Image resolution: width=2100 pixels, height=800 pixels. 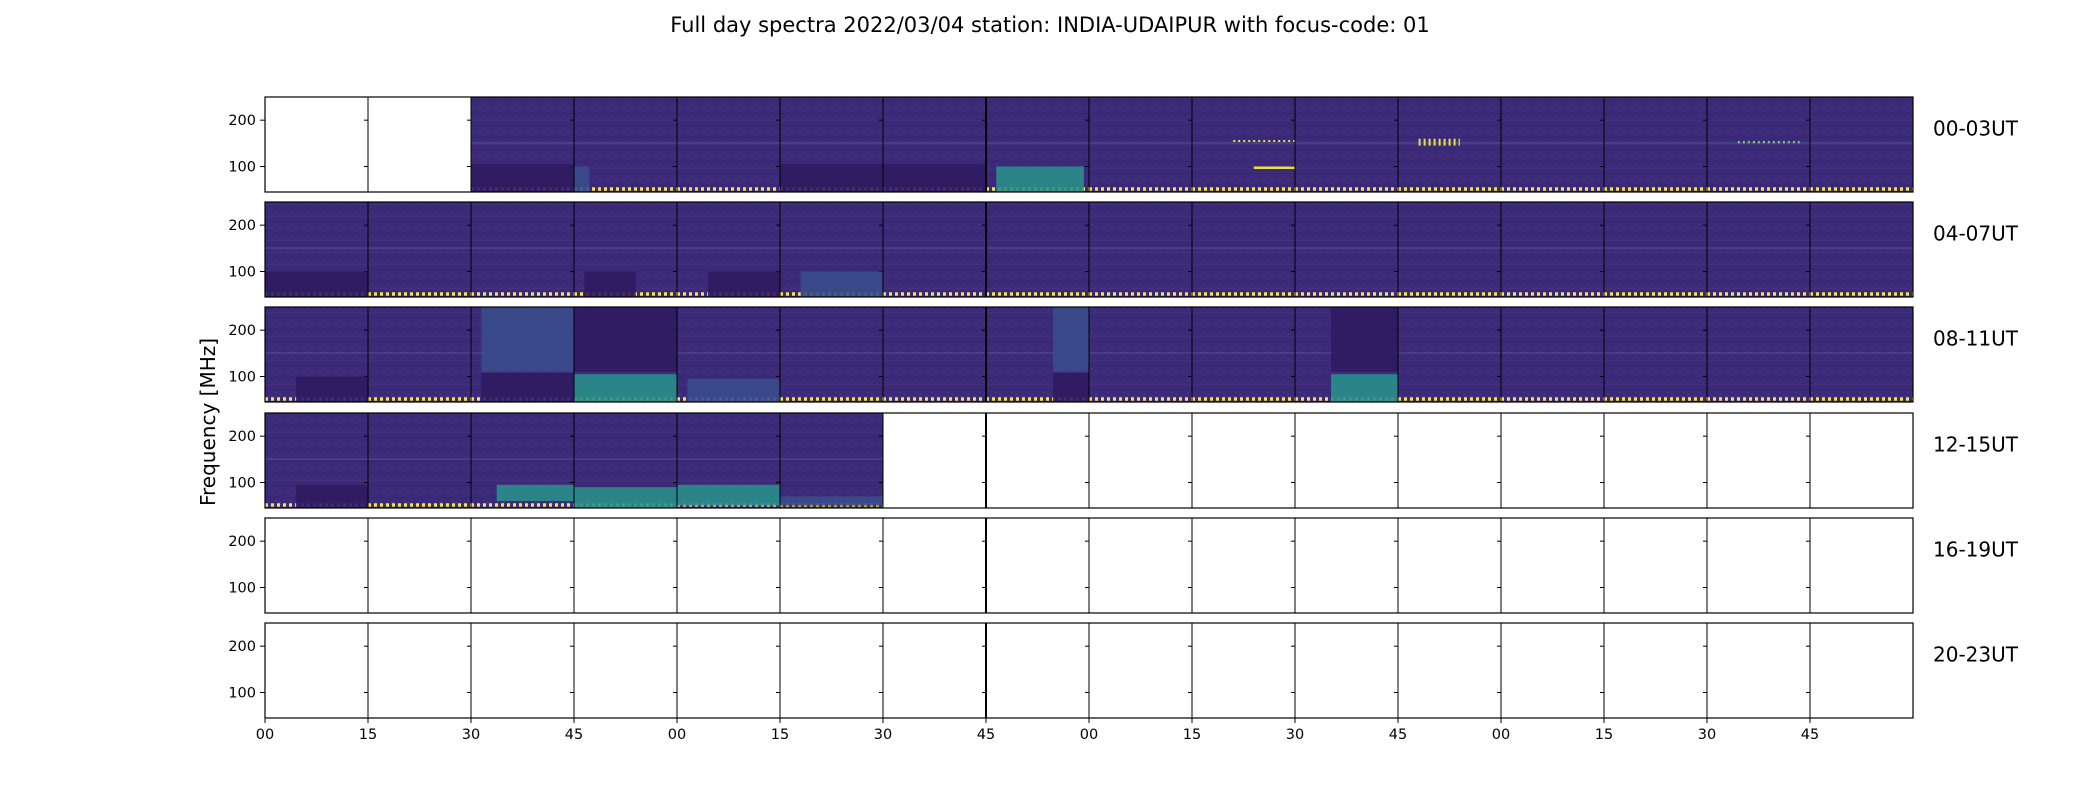 I want to click on row-label: 12-15UT, so click(x=1976, y=444).